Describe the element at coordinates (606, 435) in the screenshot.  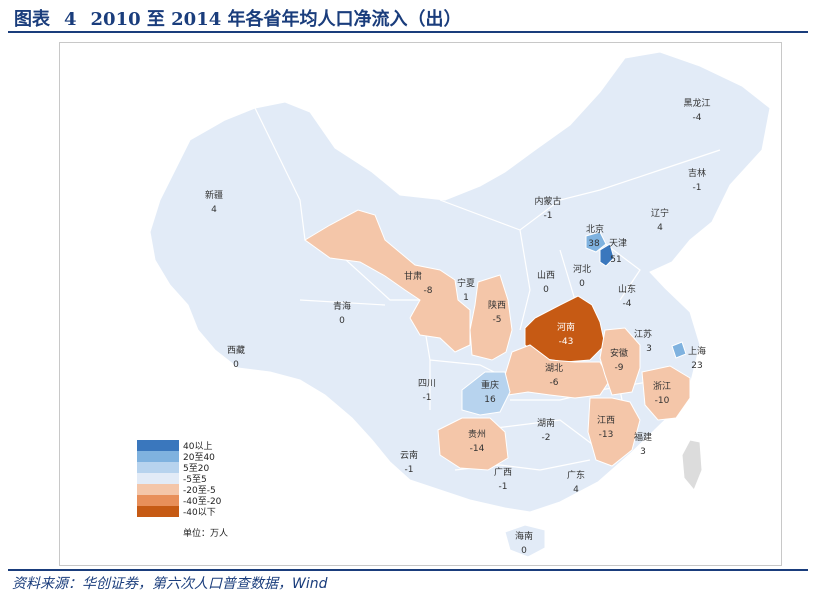
I see `label-jiangxi-value: -13` at that location.